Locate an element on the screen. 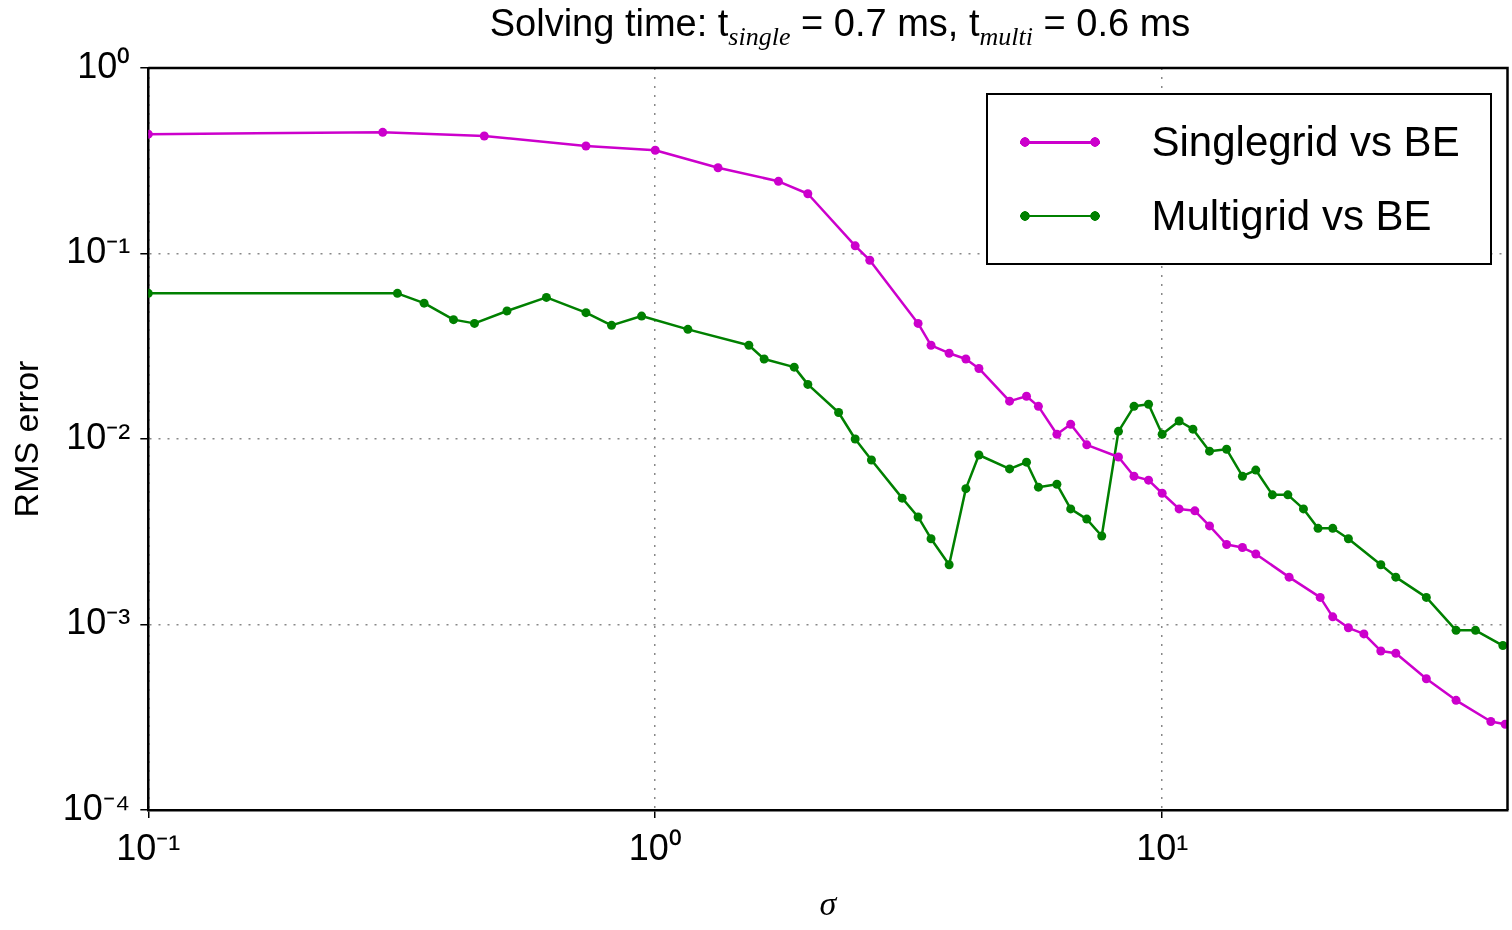 The height and width of the screenshot is (930, 1512). y-axis-title: RMS error is located at coordinates (25, 439).